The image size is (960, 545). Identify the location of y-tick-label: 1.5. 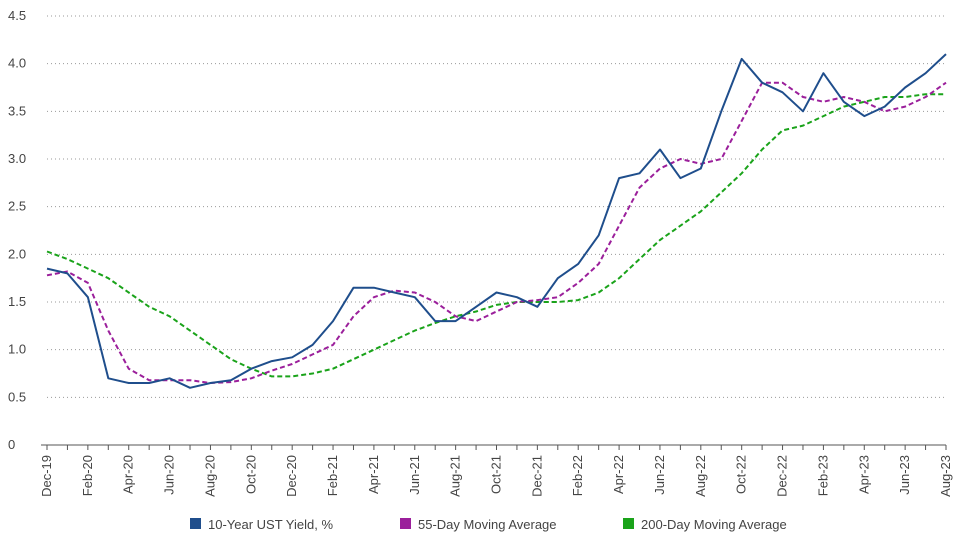
(17, 301).